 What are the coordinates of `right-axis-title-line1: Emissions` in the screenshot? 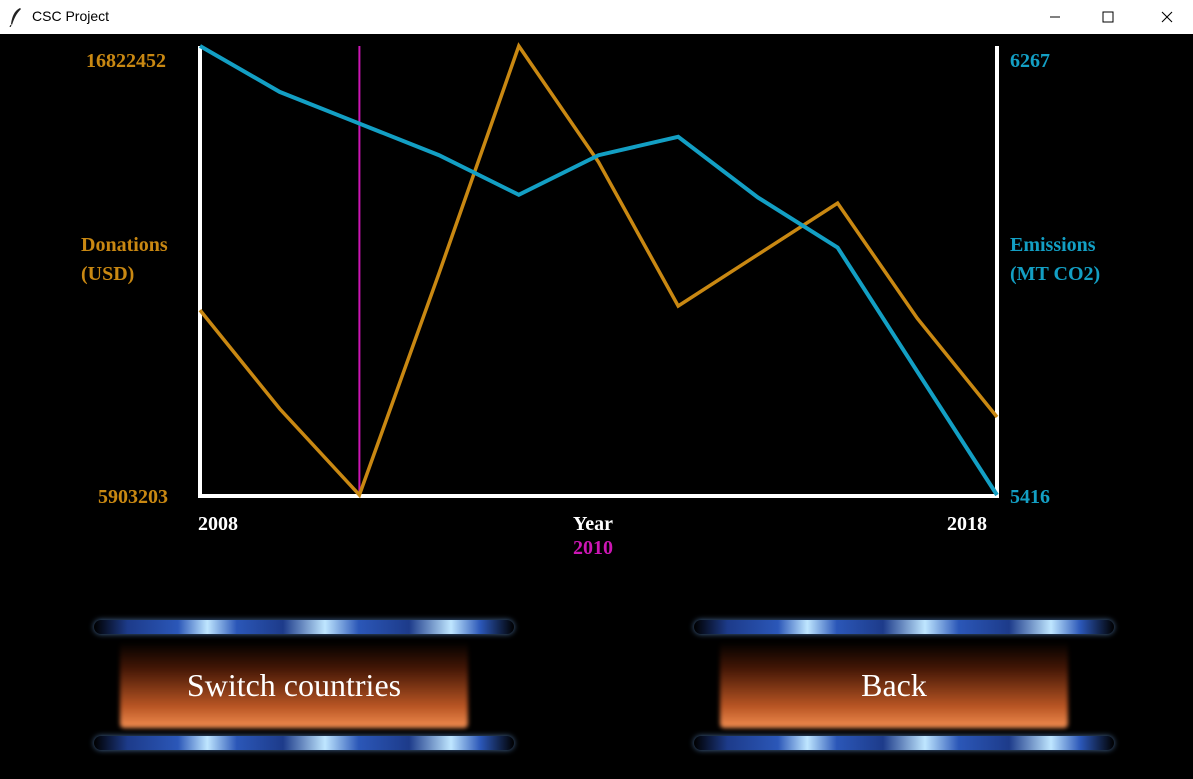 It's located at (1053, 245).